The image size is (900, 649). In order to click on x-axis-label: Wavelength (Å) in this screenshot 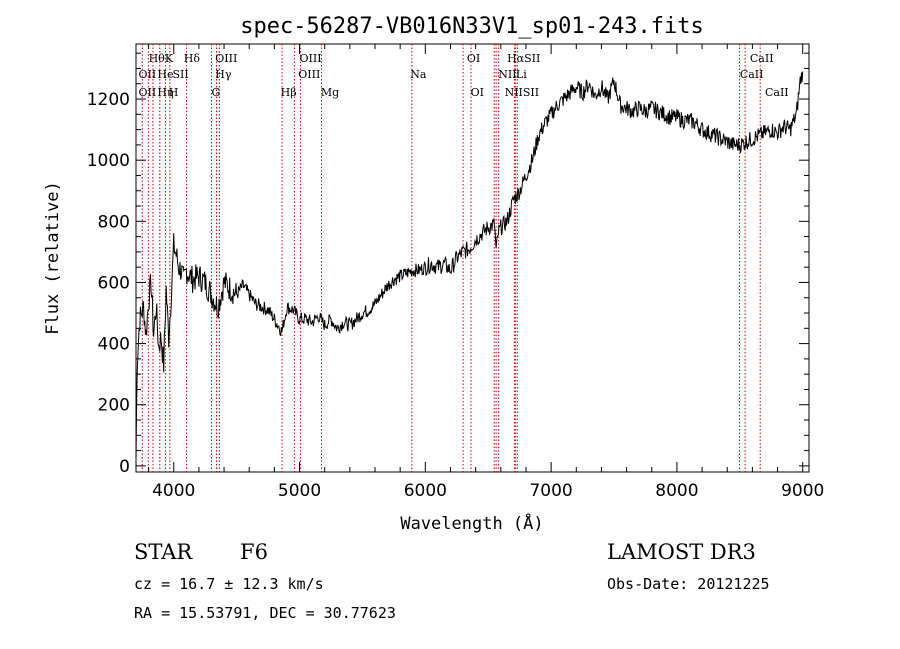, I will do `click(471, 523)`.